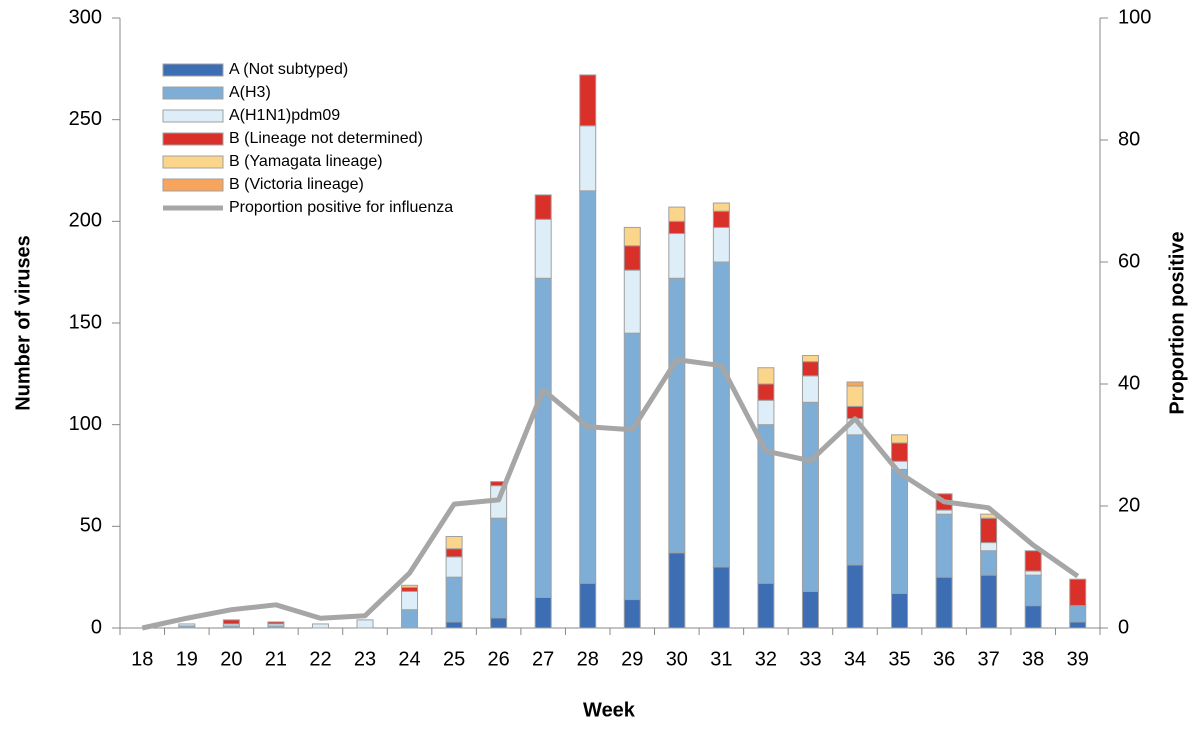 This screenshot has height=729, width=1198. I want to click on y-tick-label: 200, so click(85, 221).